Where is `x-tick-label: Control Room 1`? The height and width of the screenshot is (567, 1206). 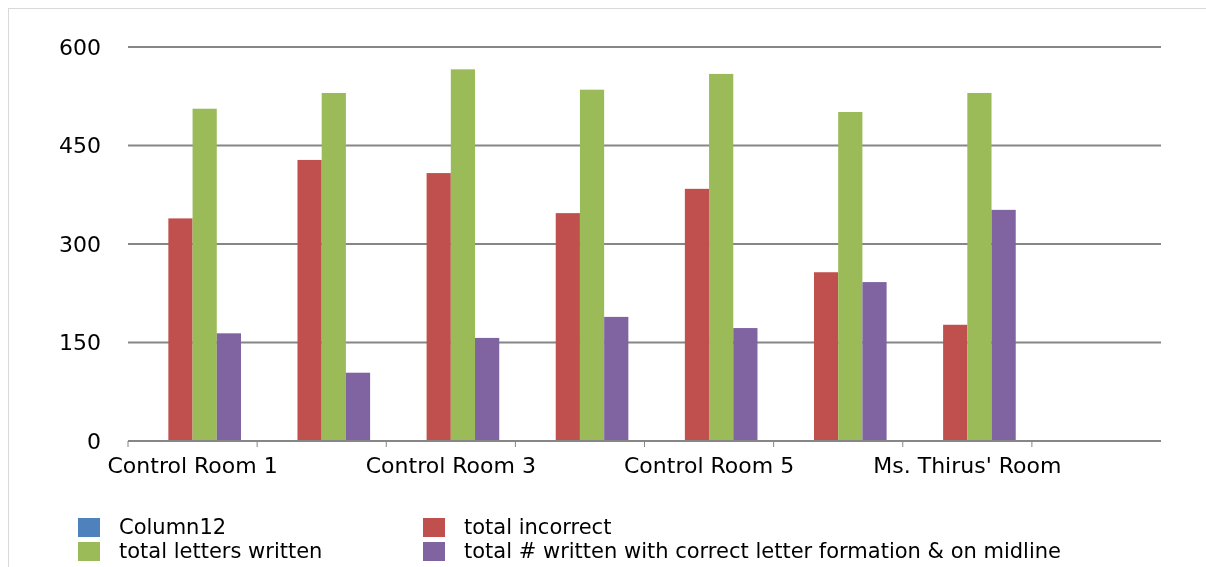 x-tick-label: Control Room 1 is located at coordinates (192, 465).